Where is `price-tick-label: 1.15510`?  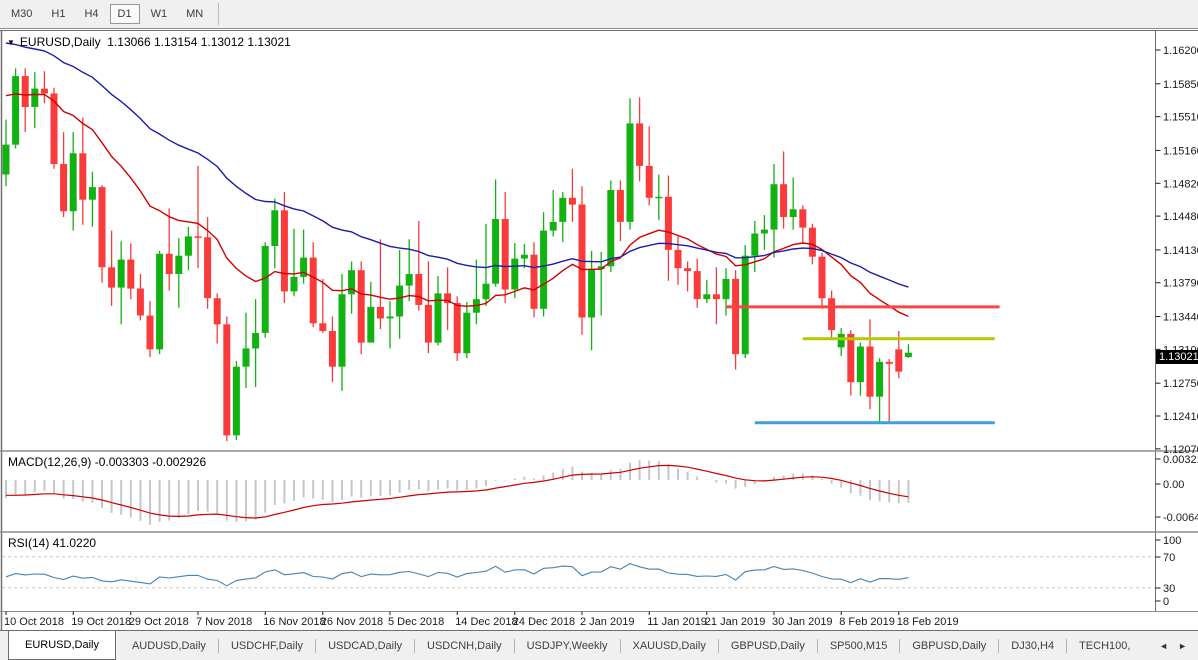
price-tick-label: 1.15510 is located at coordinates (1180, 118).